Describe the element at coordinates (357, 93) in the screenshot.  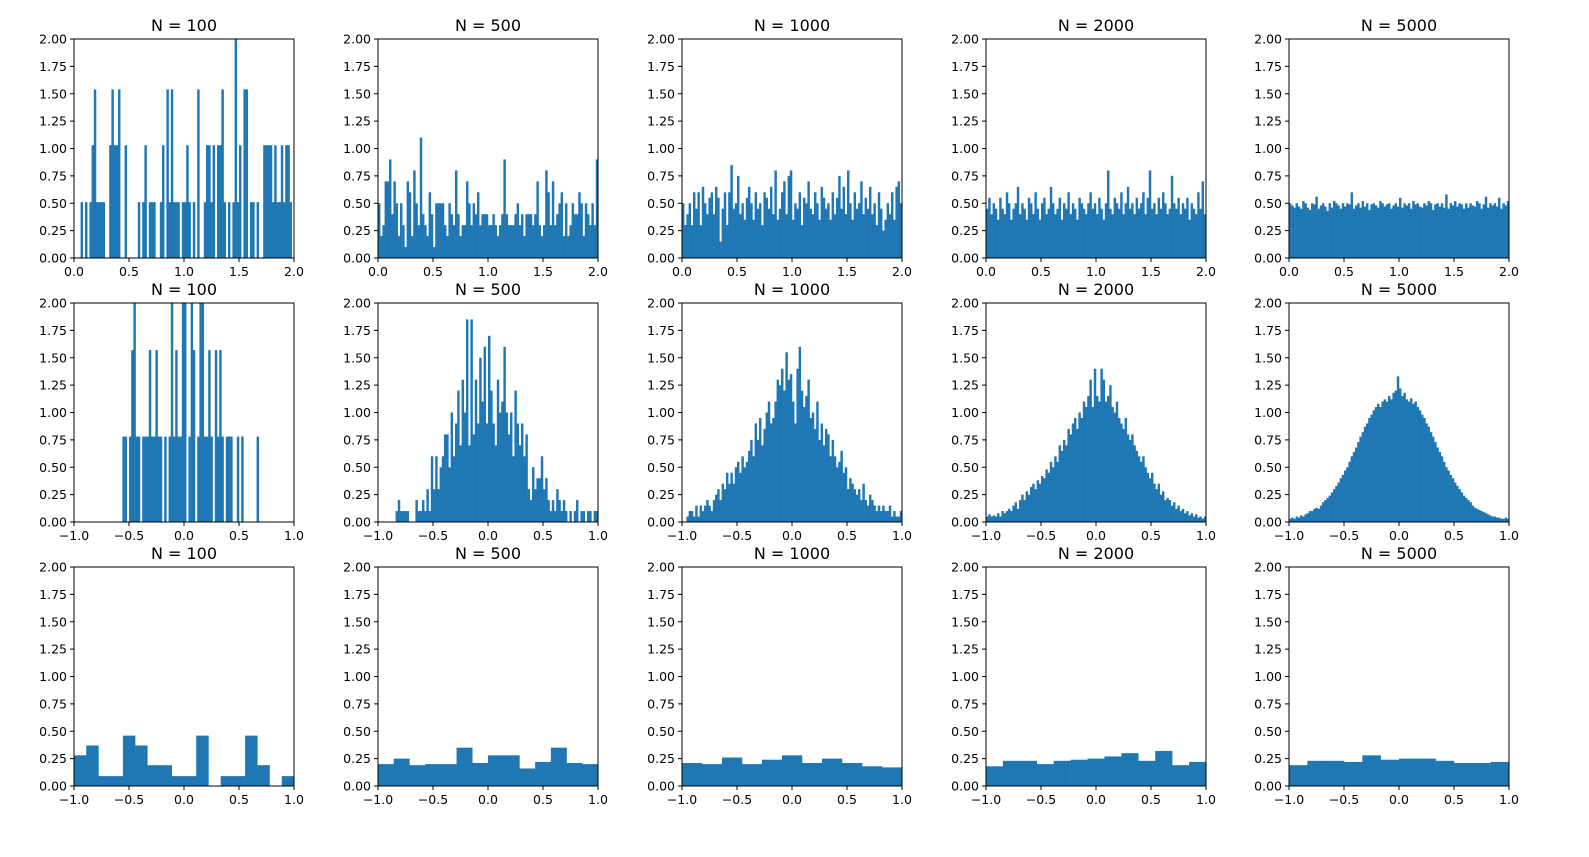
I see `y-tick-label: 1.50` at that location.